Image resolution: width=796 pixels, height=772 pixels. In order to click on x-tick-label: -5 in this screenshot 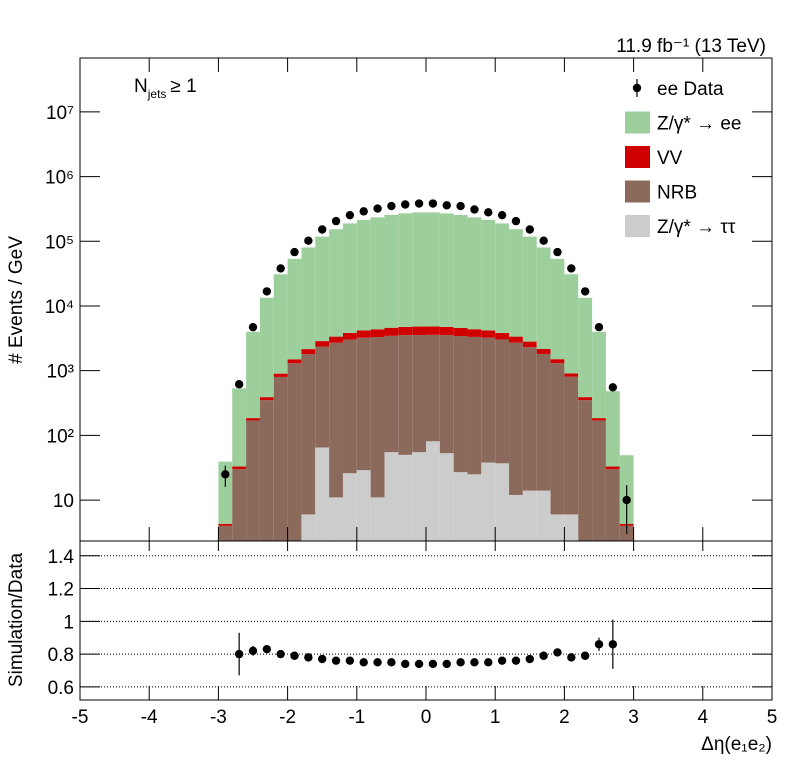, I will do `click(80, 717)`.